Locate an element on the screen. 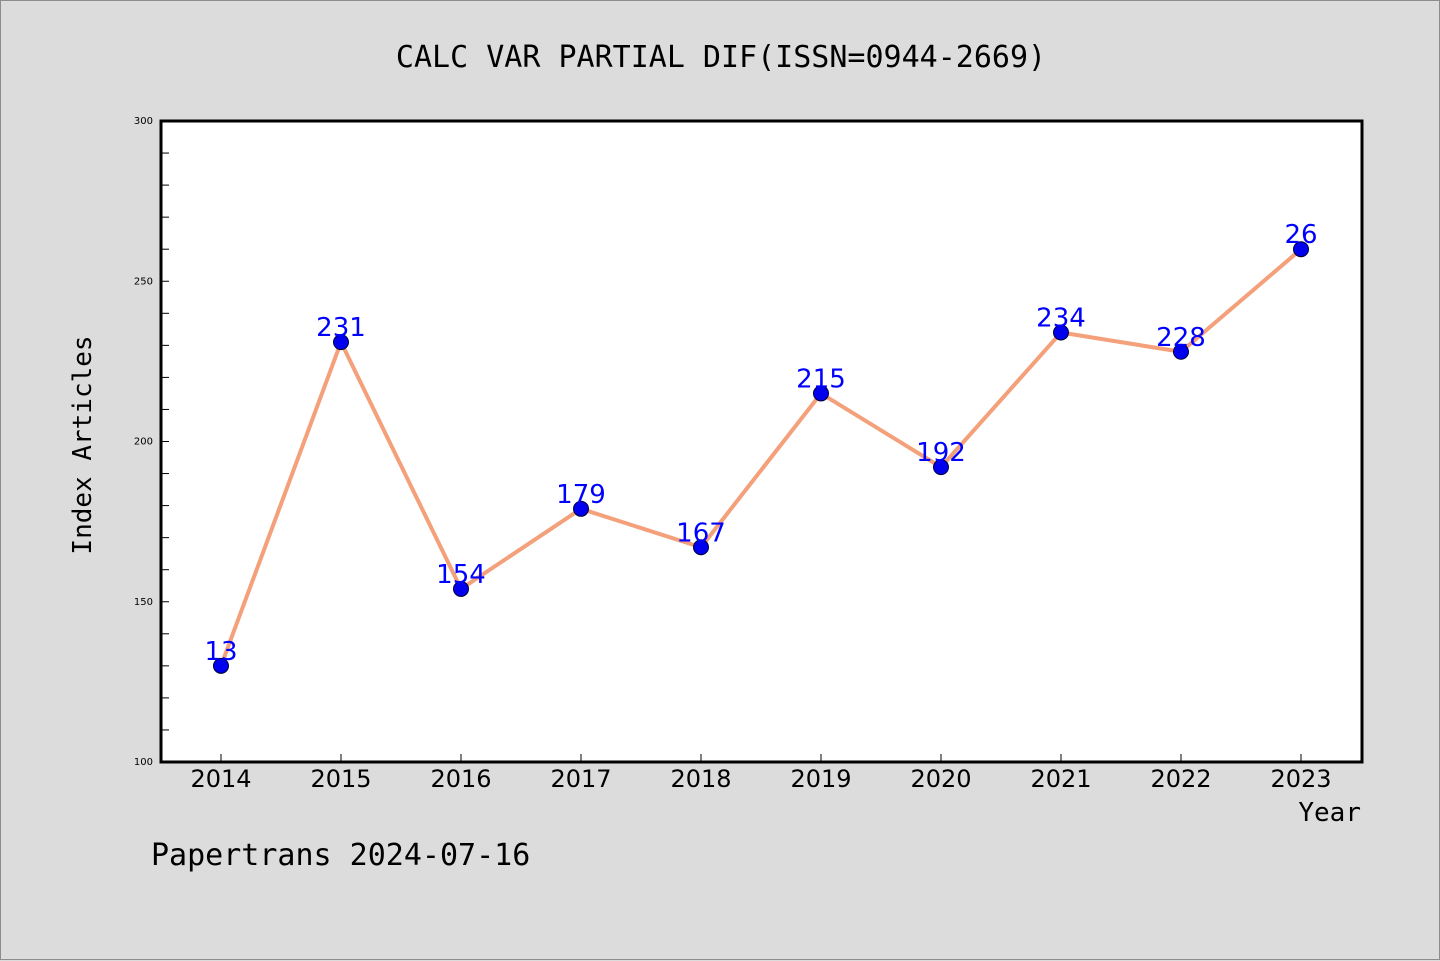  data-label: 13 is located at coordinates (220, 652).